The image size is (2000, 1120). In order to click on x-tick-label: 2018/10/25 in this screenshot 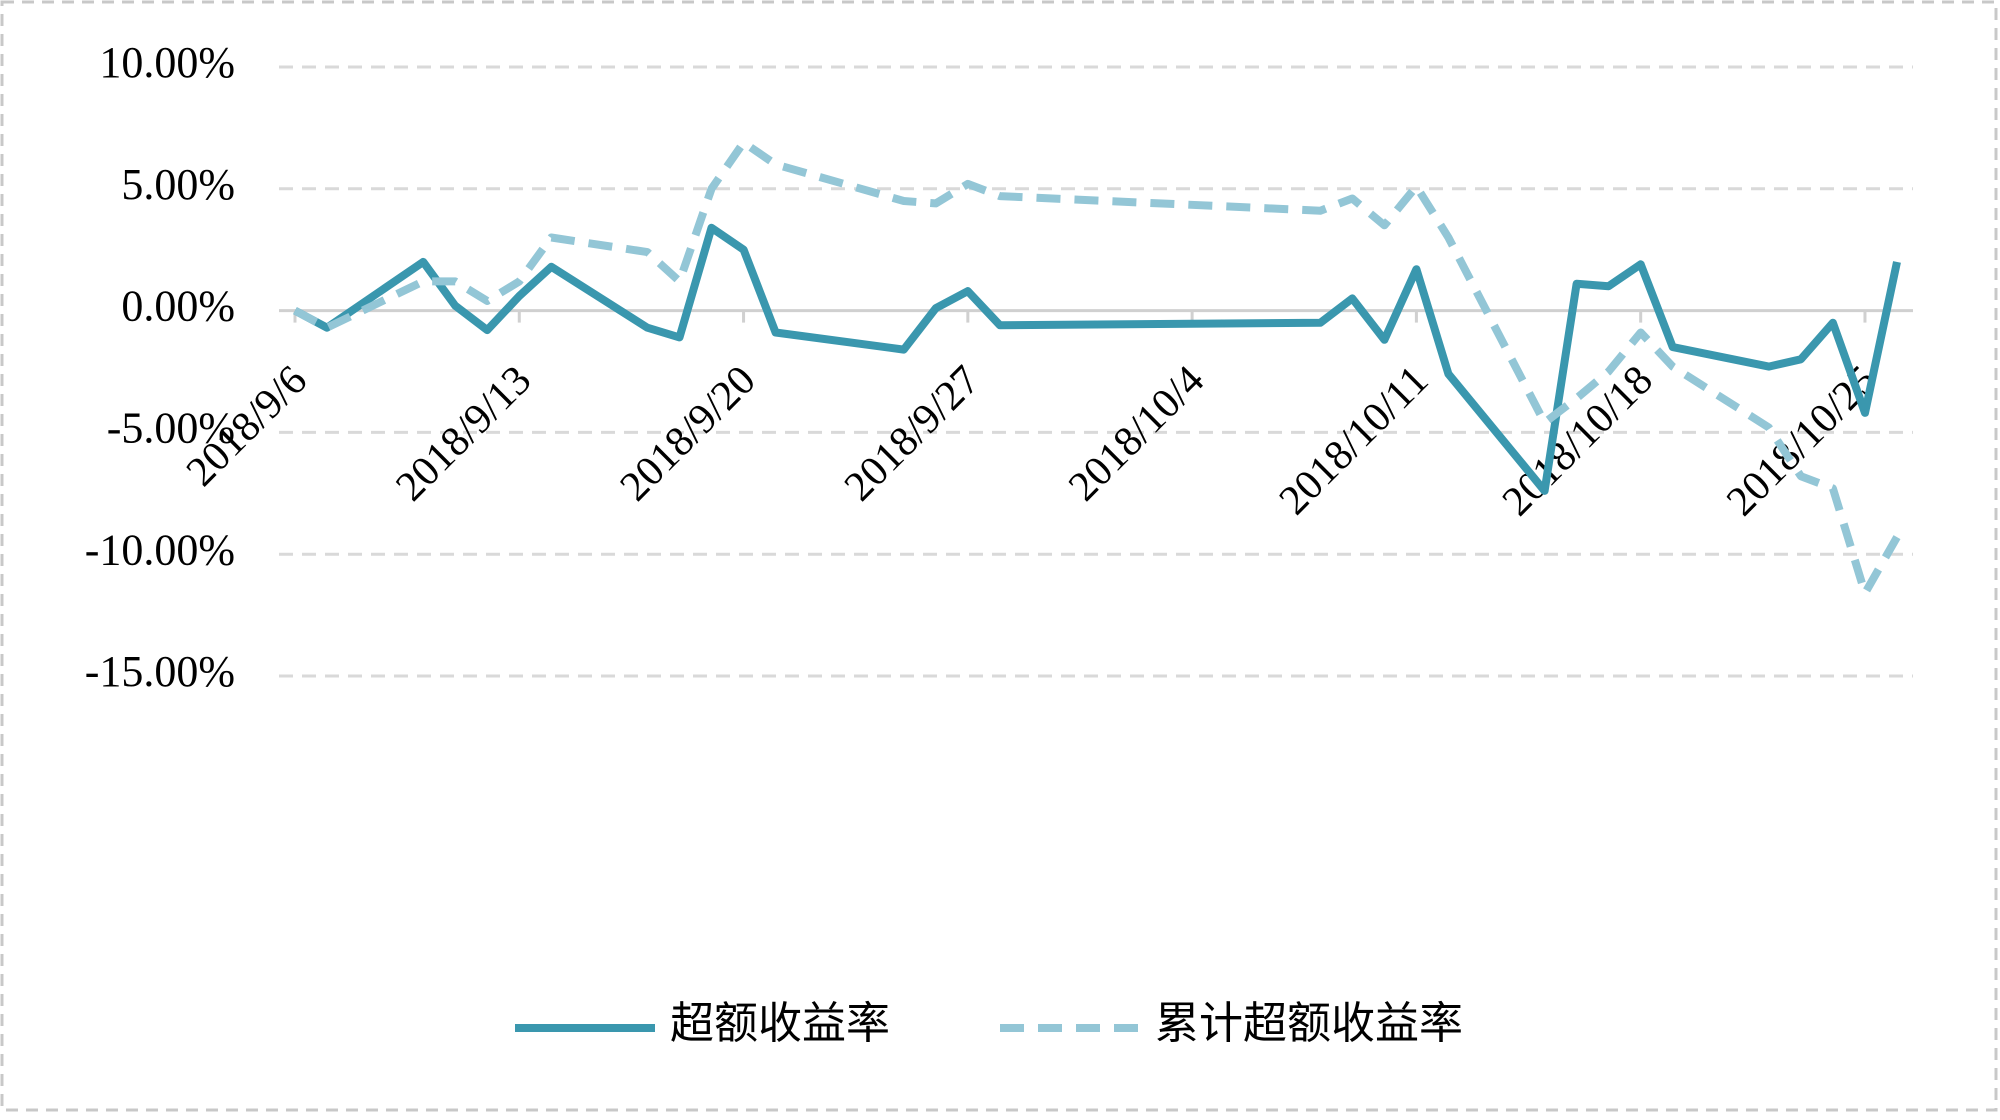, I will do `click(1802, 441)`.